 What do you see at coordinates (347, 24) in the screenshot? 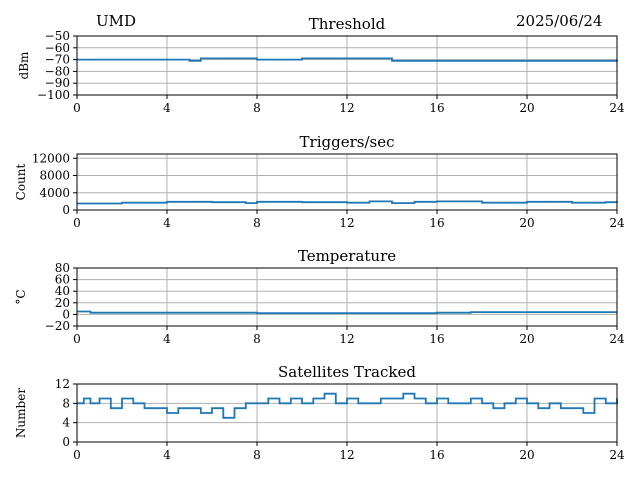
I see `chart-title: Threshold` at bounding box center [347, 24].